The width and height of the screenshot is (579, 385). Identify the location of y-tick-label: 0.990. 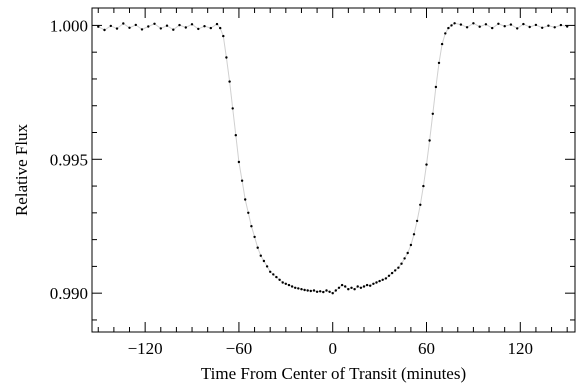
(69, 293).